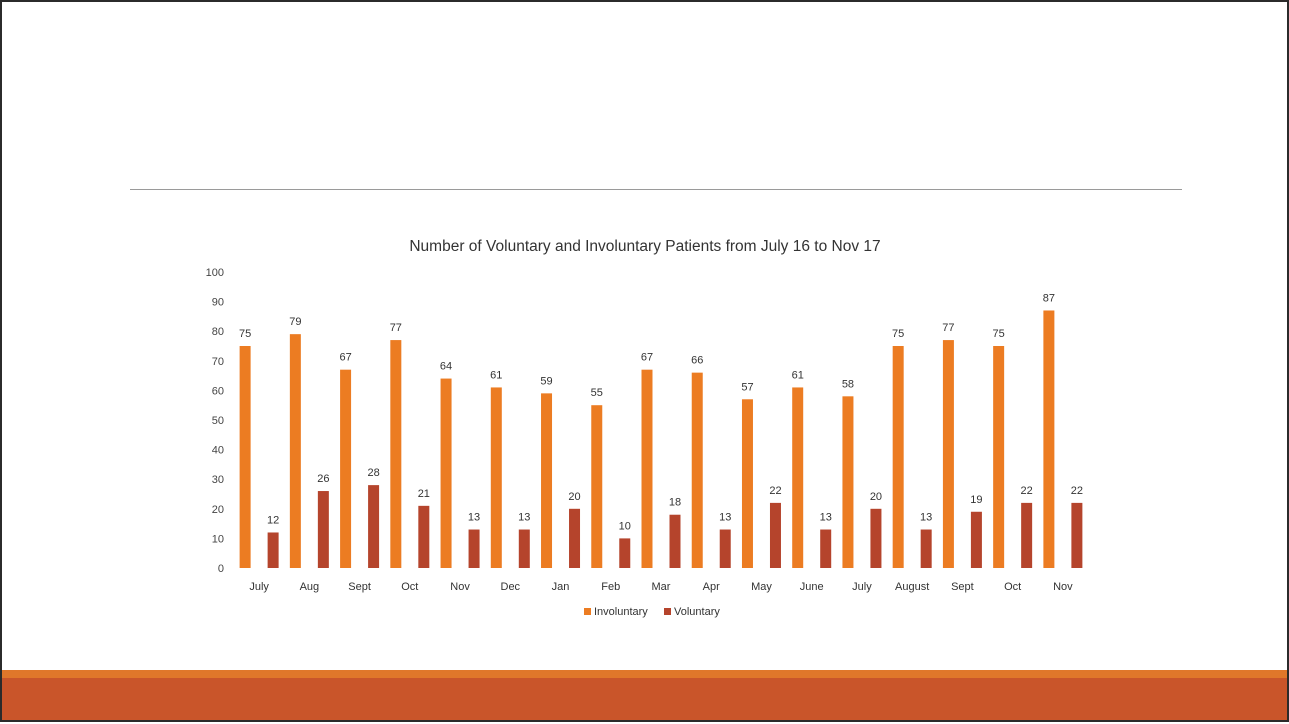 The image size is (1289, 724). I want to click on data-label-voluntary: 10, so click(625, 526).